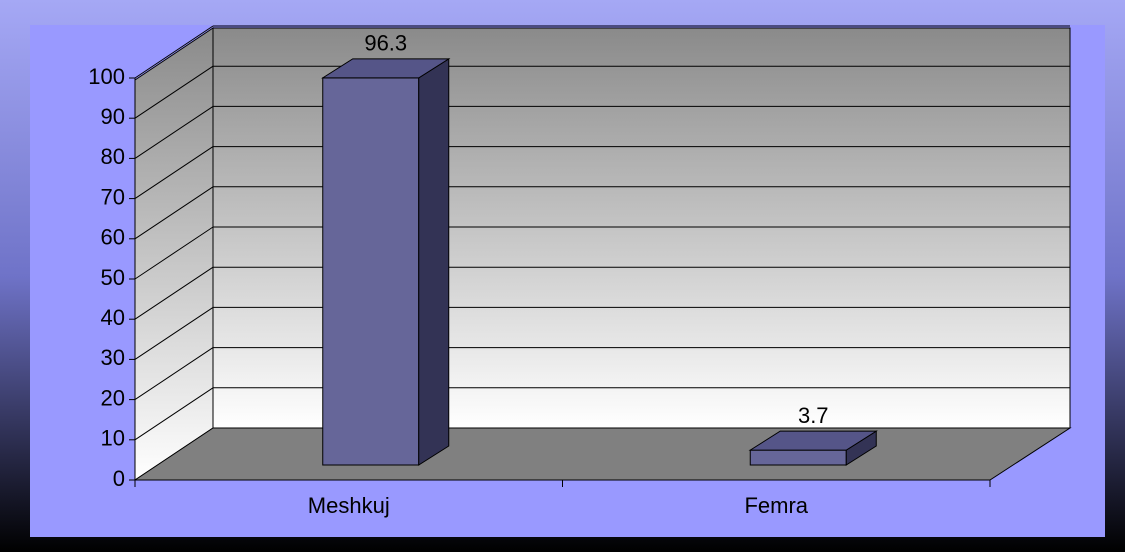 The image size is (1125, 557). I want to click on y-tick-label: 90, so click(113, 116).